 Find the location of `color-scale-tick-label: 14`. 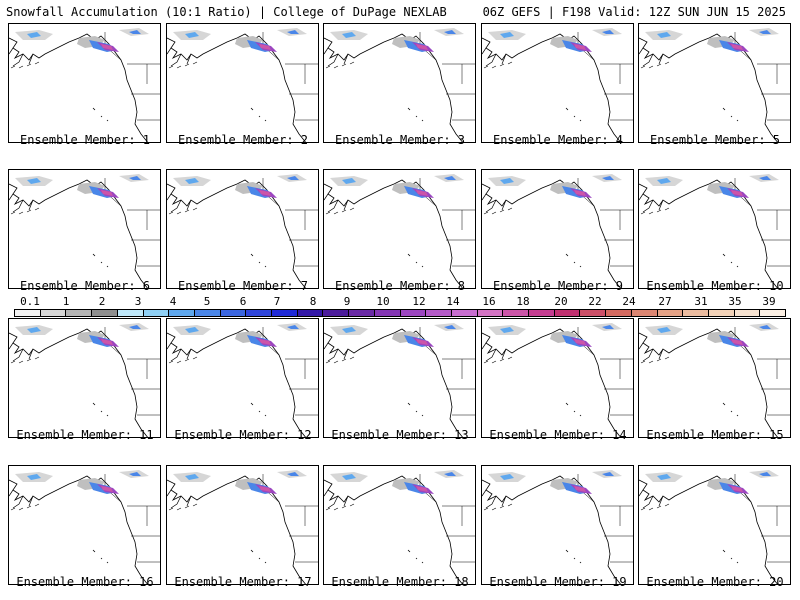

color-scale-tick-label: 14 is located at coordinates (453, 301).